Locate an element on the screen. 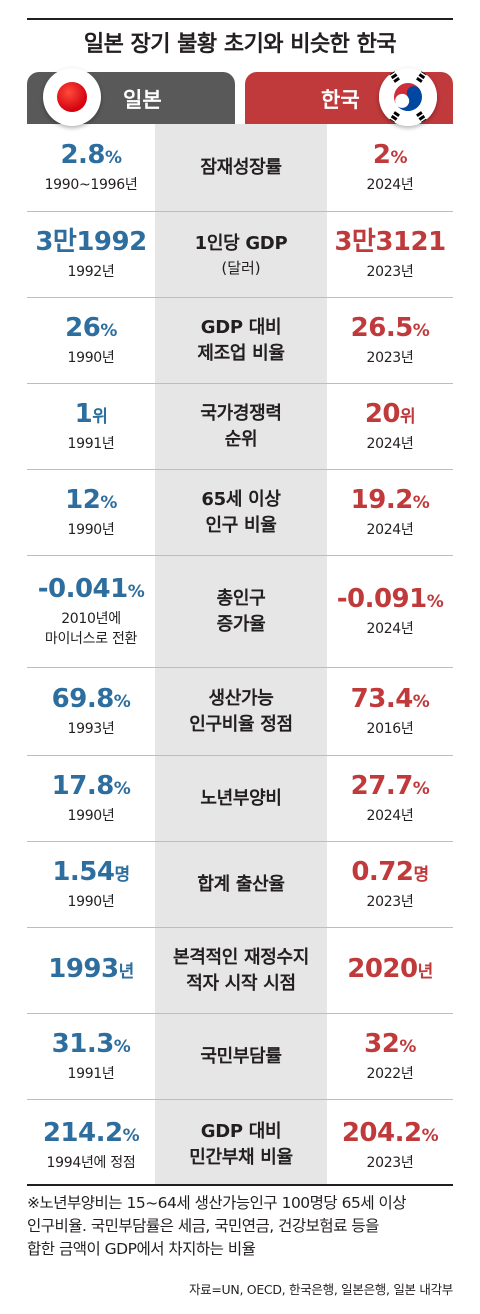 This screenshot has width=480, height=1314. indicator-label-line2: 제조업 비율 is located at coordinates (241, 353).